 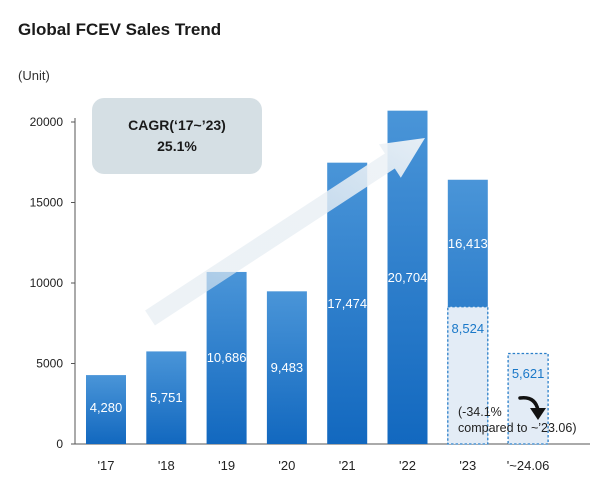 What do you see at coordinates (59, 444) in the screenshot?
I see `y-tick-label: 0` at bounding box center [59, 444].